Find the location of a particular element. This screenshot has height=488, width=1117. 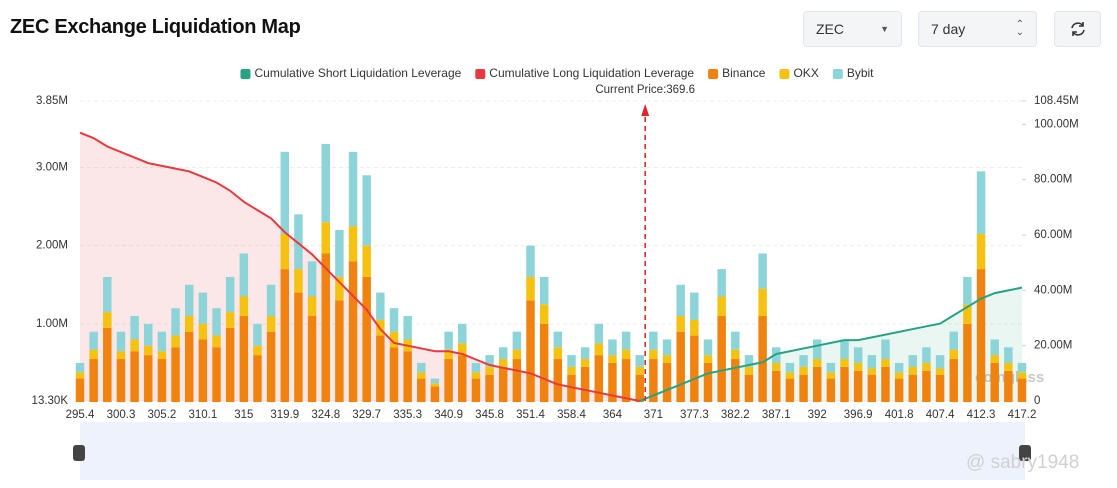

y2-tick-label: 80.00M is located at coordinates (1053, 180).